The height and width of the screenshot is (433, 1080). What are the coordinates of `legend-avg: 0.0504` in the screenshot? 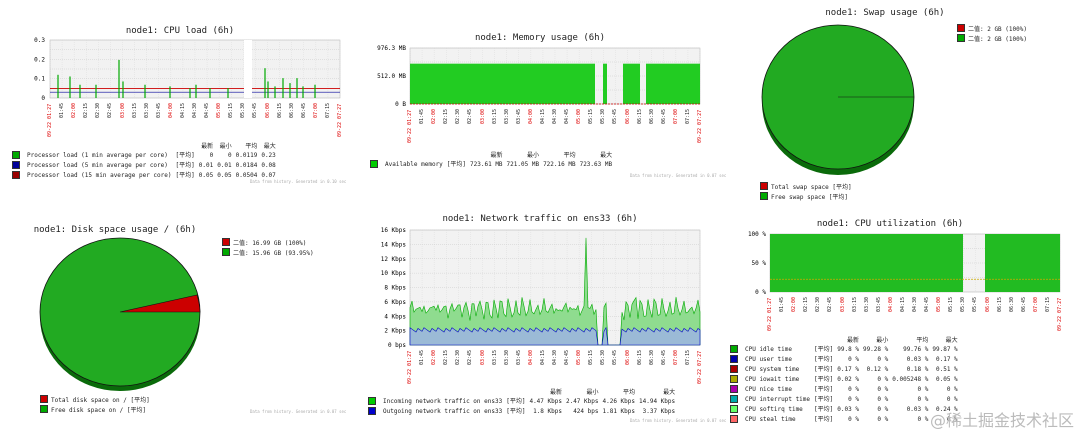 It's located at (246, 175).